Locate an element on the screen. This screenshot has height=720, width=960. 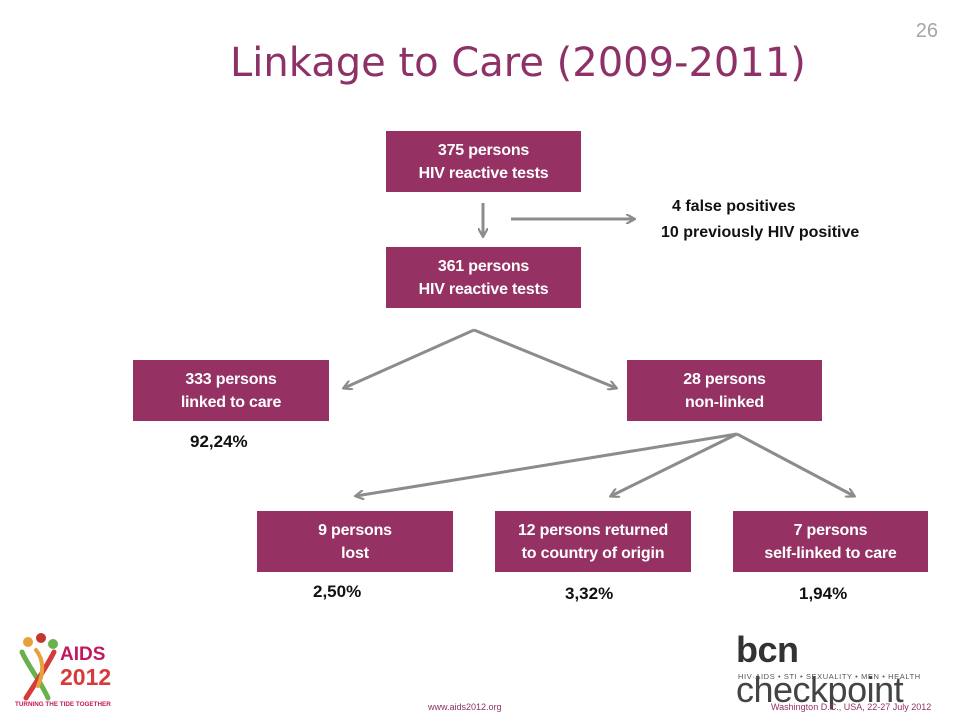
nonlinked-box-line2: non-linked is located at coordinates (724, 402).